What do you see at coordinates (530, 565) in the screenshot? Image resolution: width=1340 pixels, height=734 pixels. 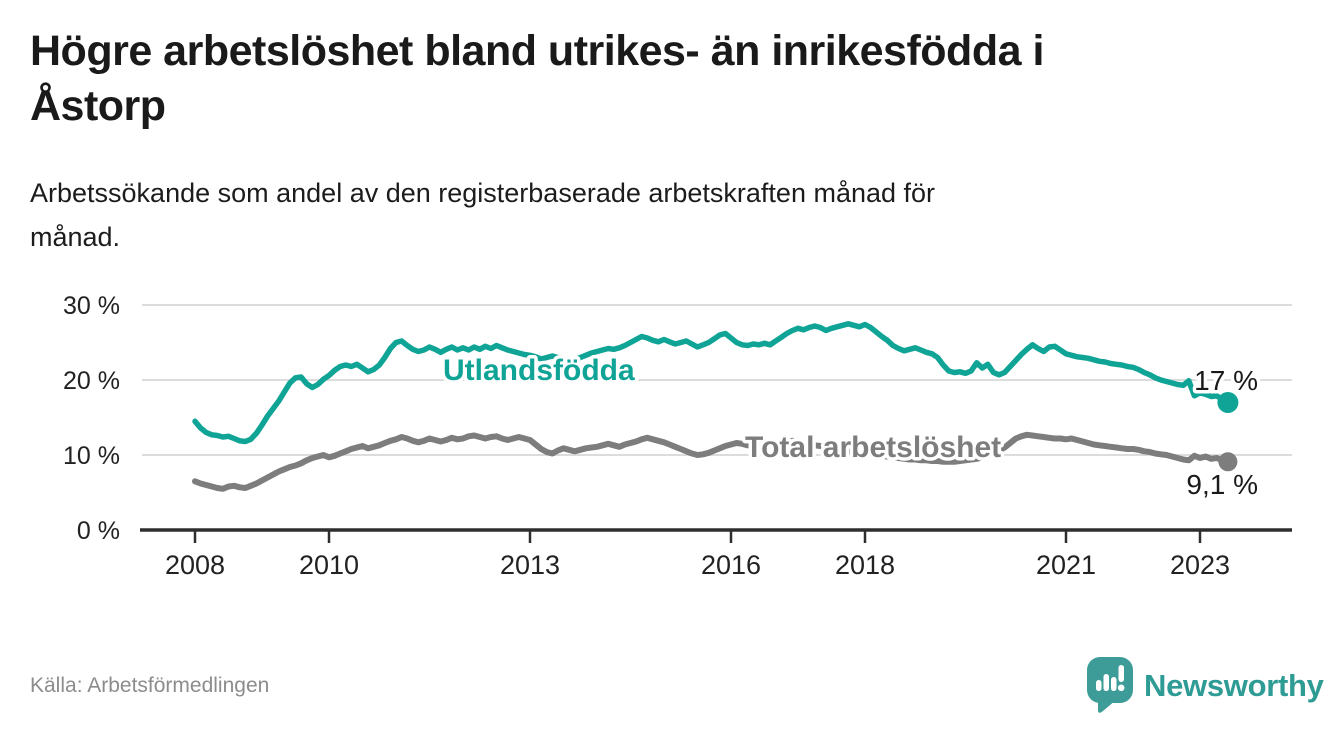 I see `x-tick-2013: 2013` at bounding box center [530, 565].